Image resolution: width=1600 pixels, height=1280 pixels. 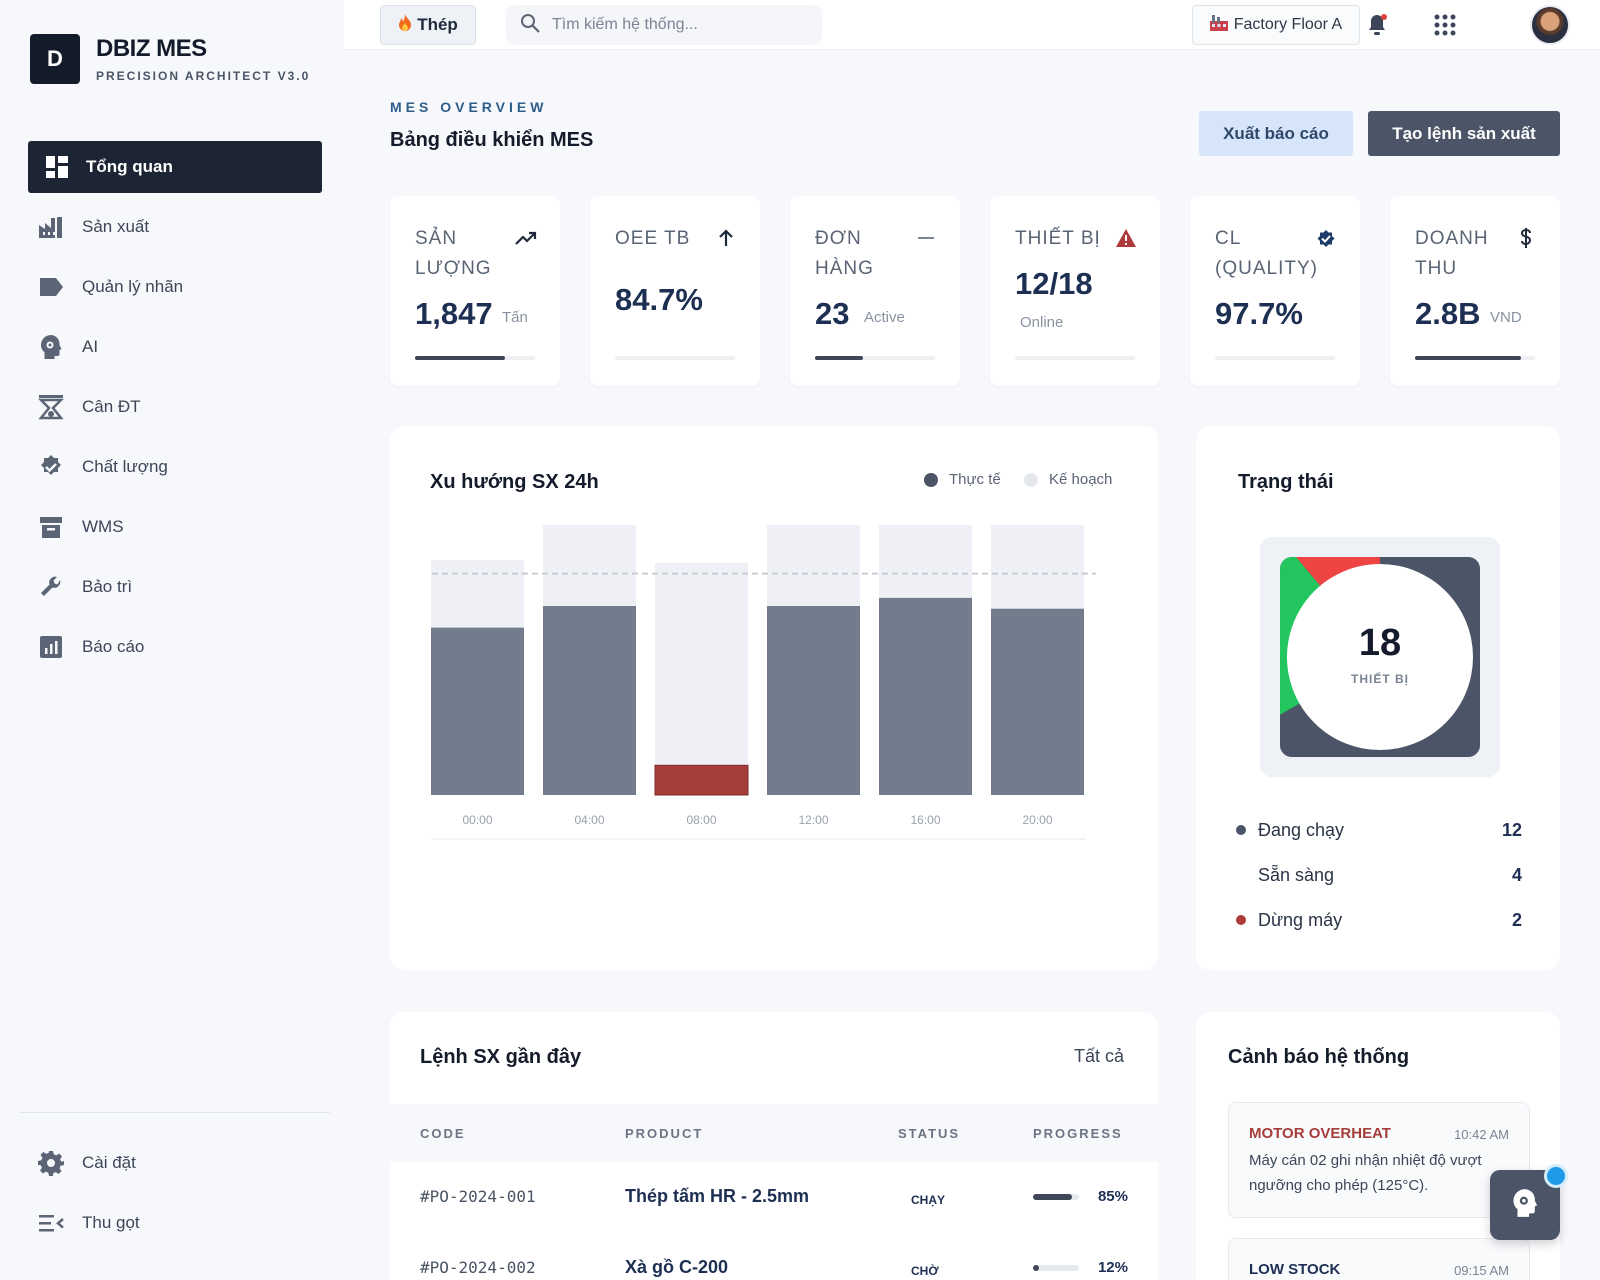 What do you see at coordinates (1218, 25) in the screenshot?
I see `factory-emoji-icon` at bounding box center [1218, 25].